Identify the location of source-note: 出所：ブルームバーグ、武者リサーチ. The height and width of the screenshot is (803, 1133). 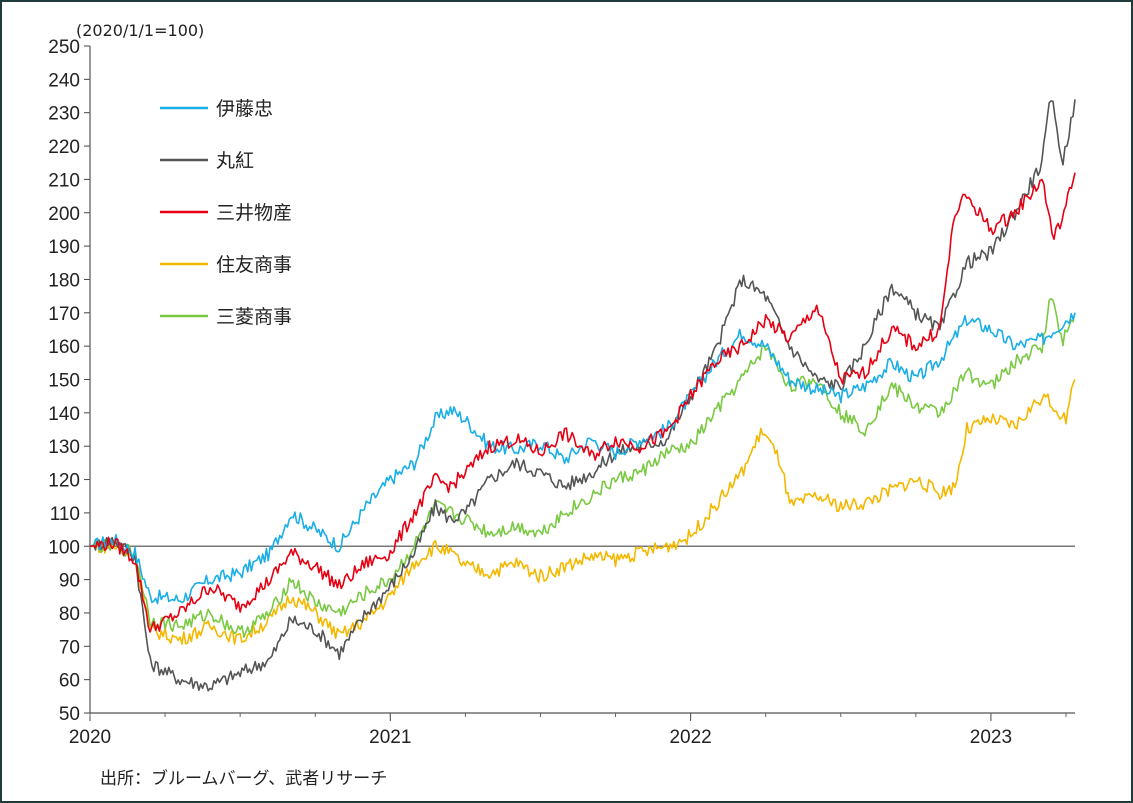
(243, 778).